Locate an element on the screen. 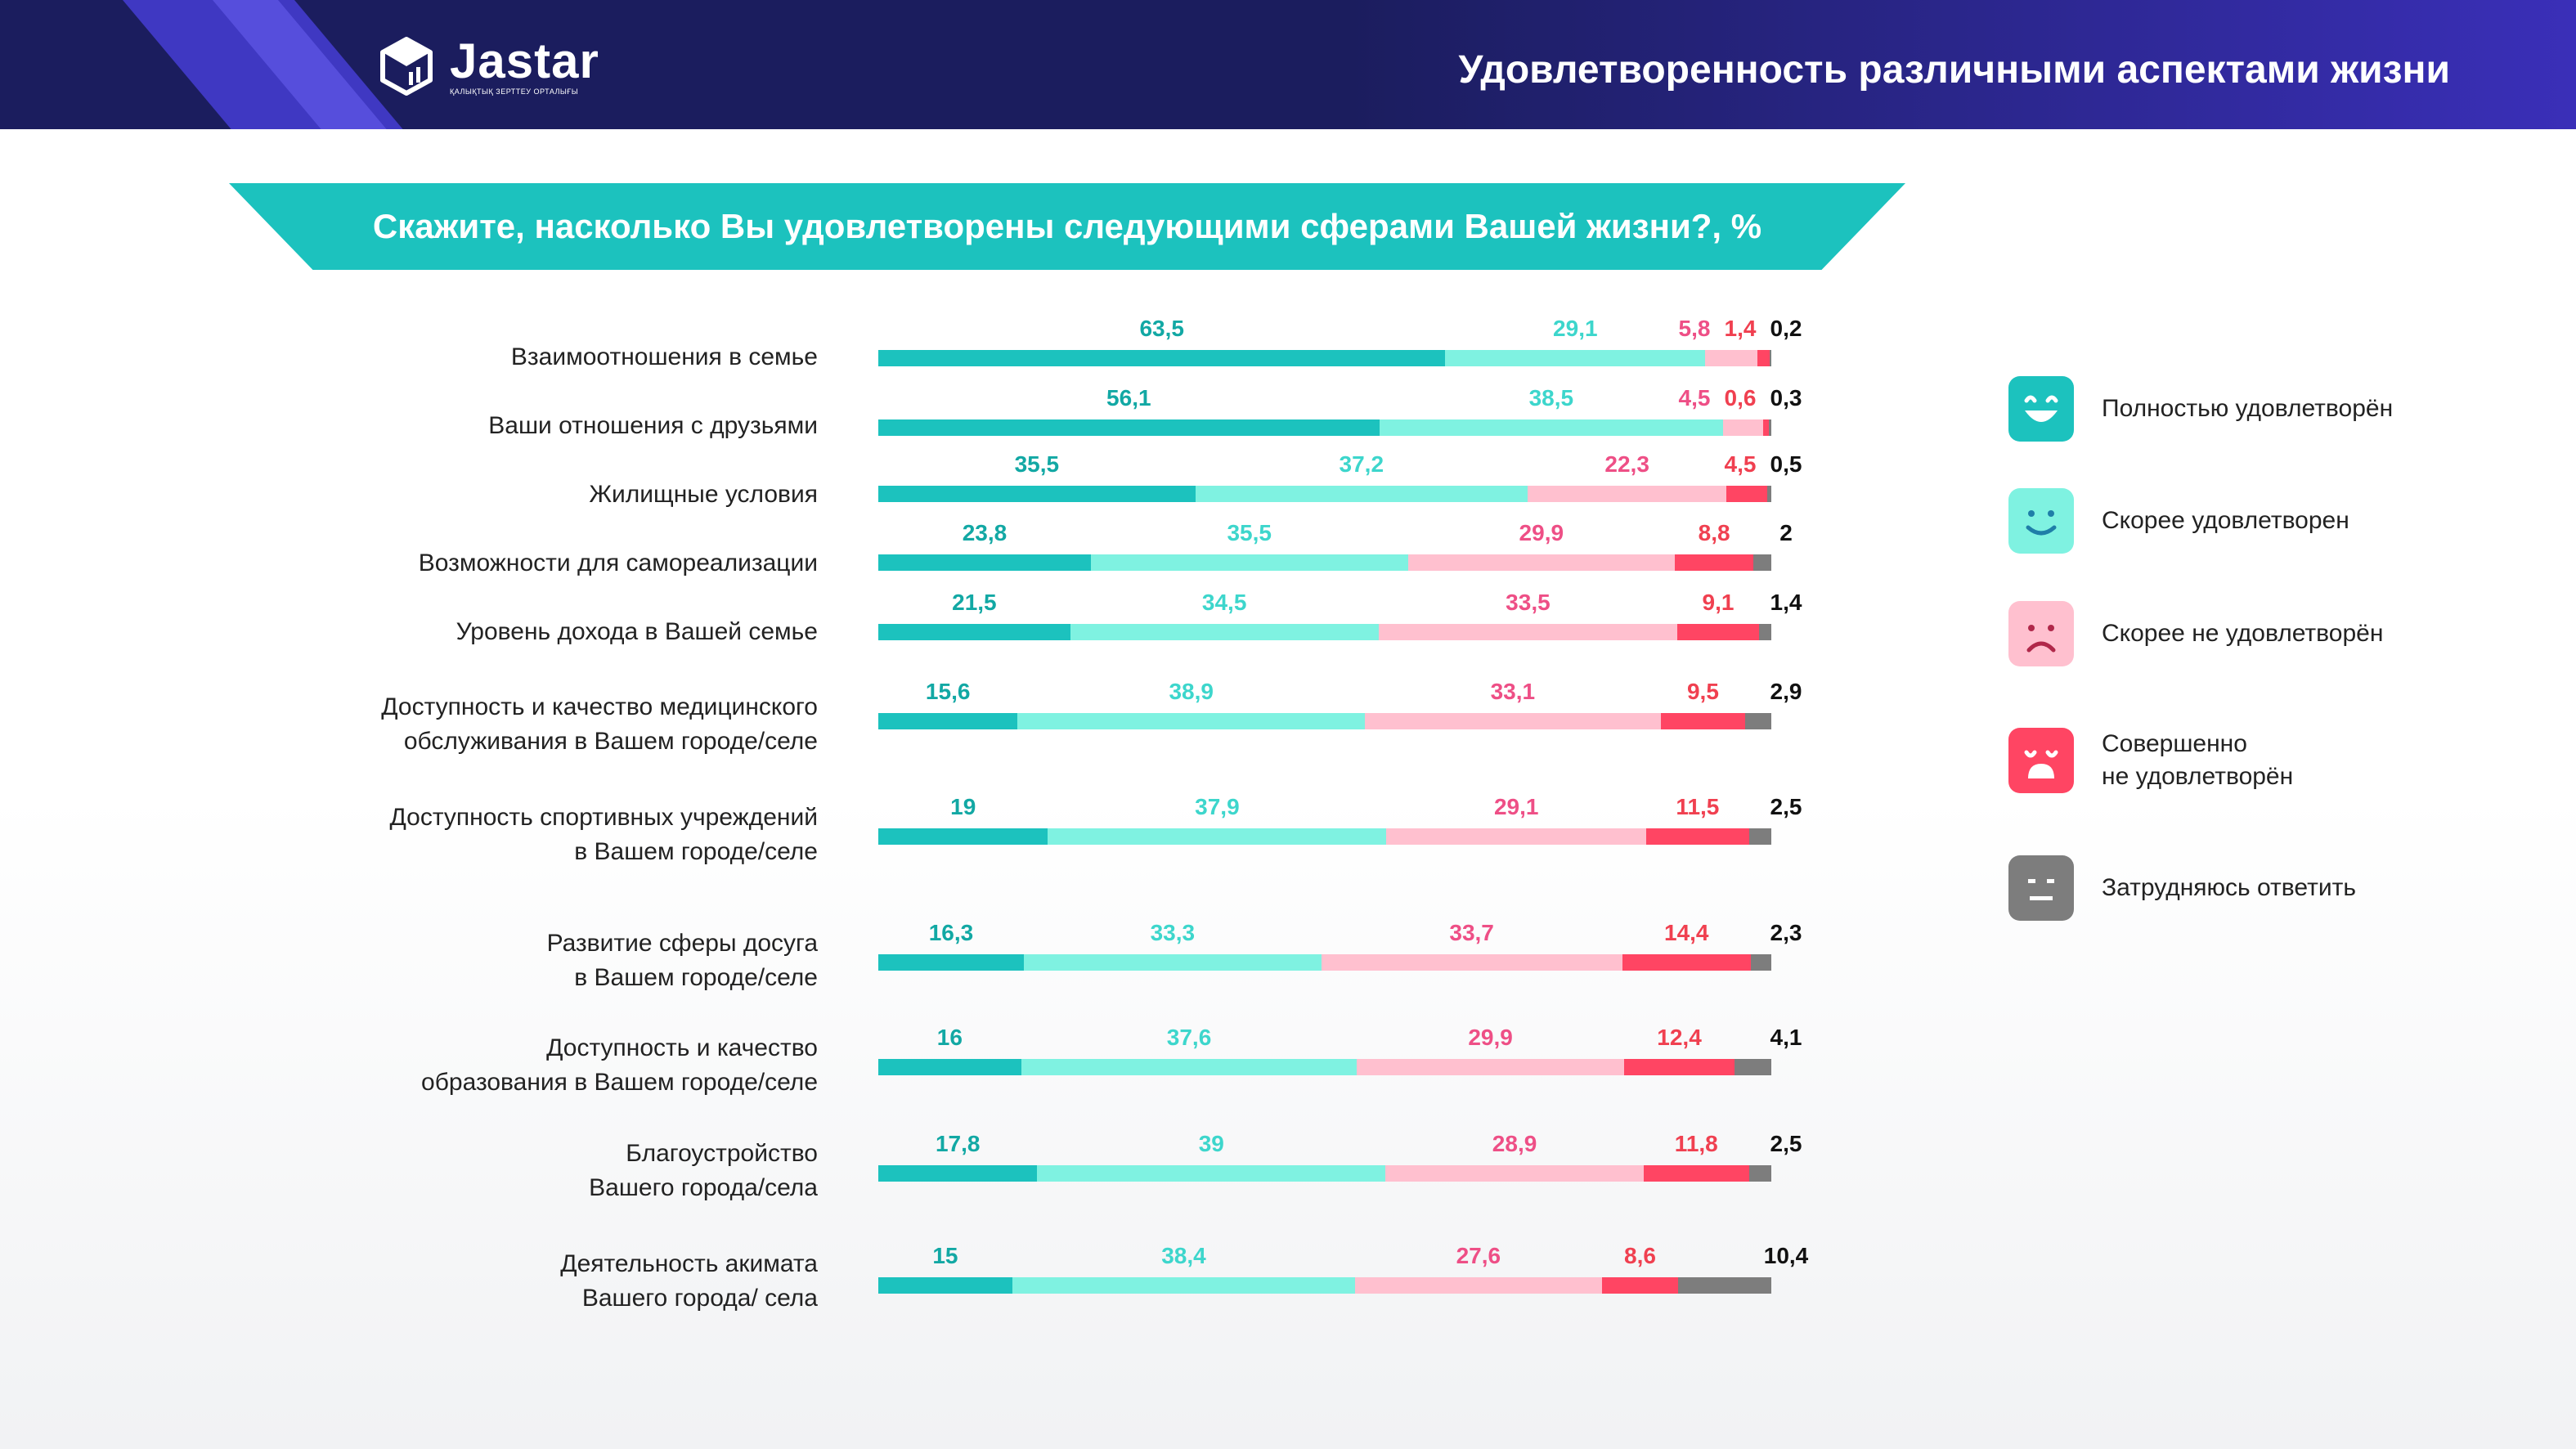 The height and width of the screenshot is (1449, 2576). data-label-rather: 38,9 is located at coordinates (1192, 691).